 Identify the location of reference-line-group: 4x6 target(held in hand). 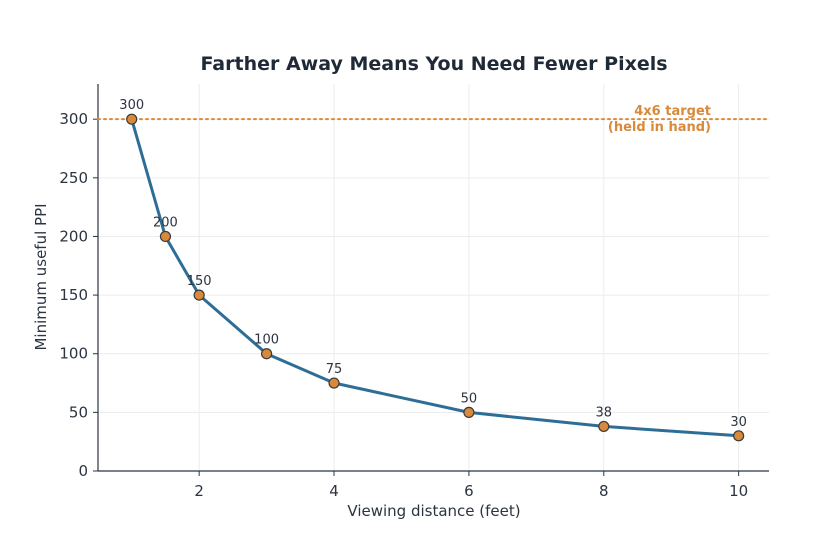
(433, 119).